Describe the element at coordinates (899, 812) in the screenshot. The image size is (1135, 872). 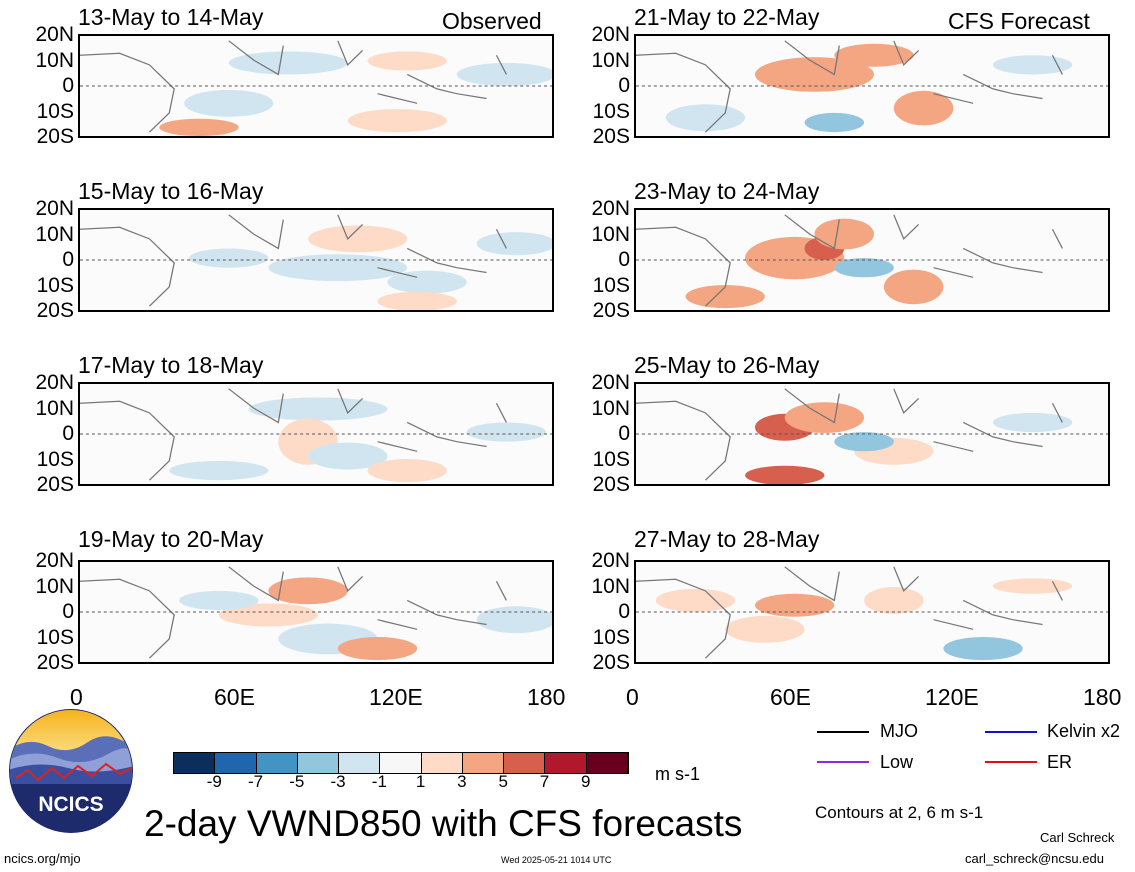
I see `contours-note: Contours at 2, 6 m s-1` at that location.